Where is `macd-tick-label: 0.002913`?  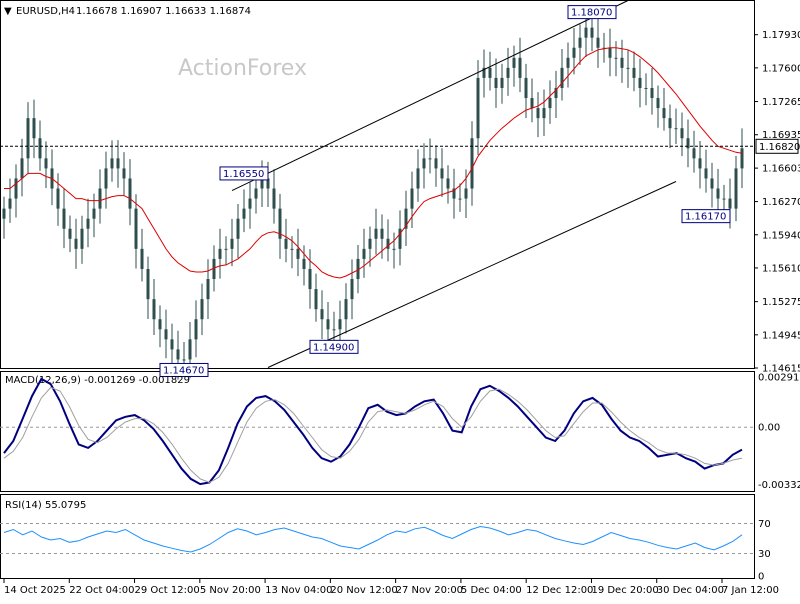 macd-tick-label: 0.002913 is located at coordinates (779, 377).